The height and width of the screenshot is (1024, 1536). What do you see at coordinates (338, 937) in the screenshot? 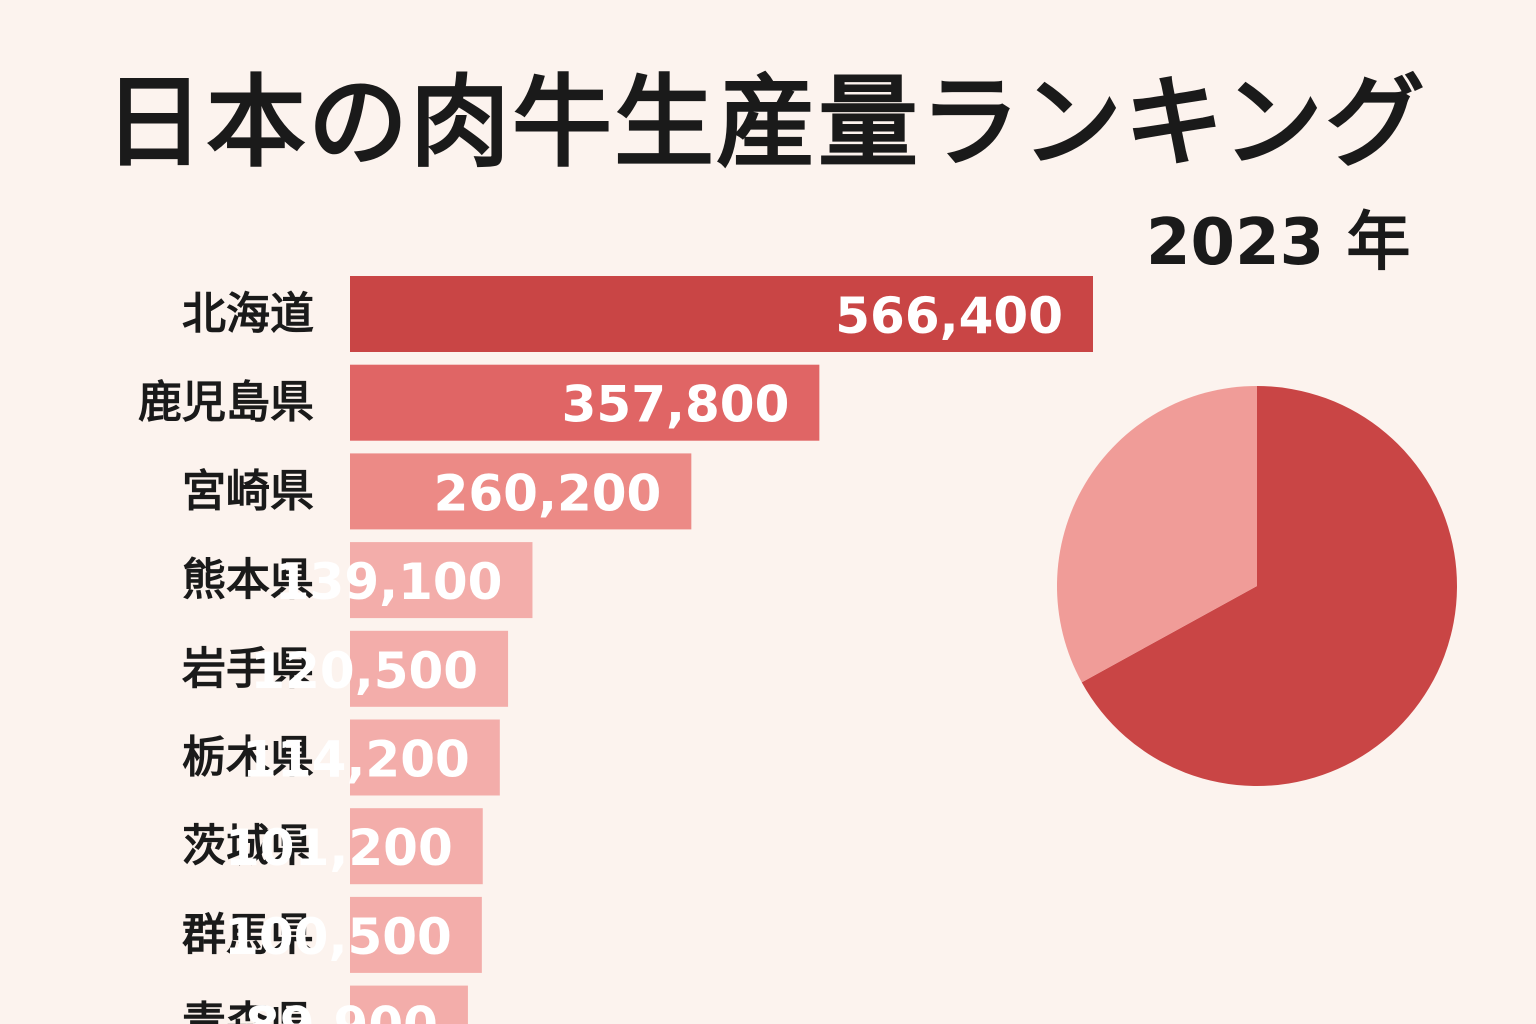
I see `value-label: 100,500` at bounding box center [338, 937].